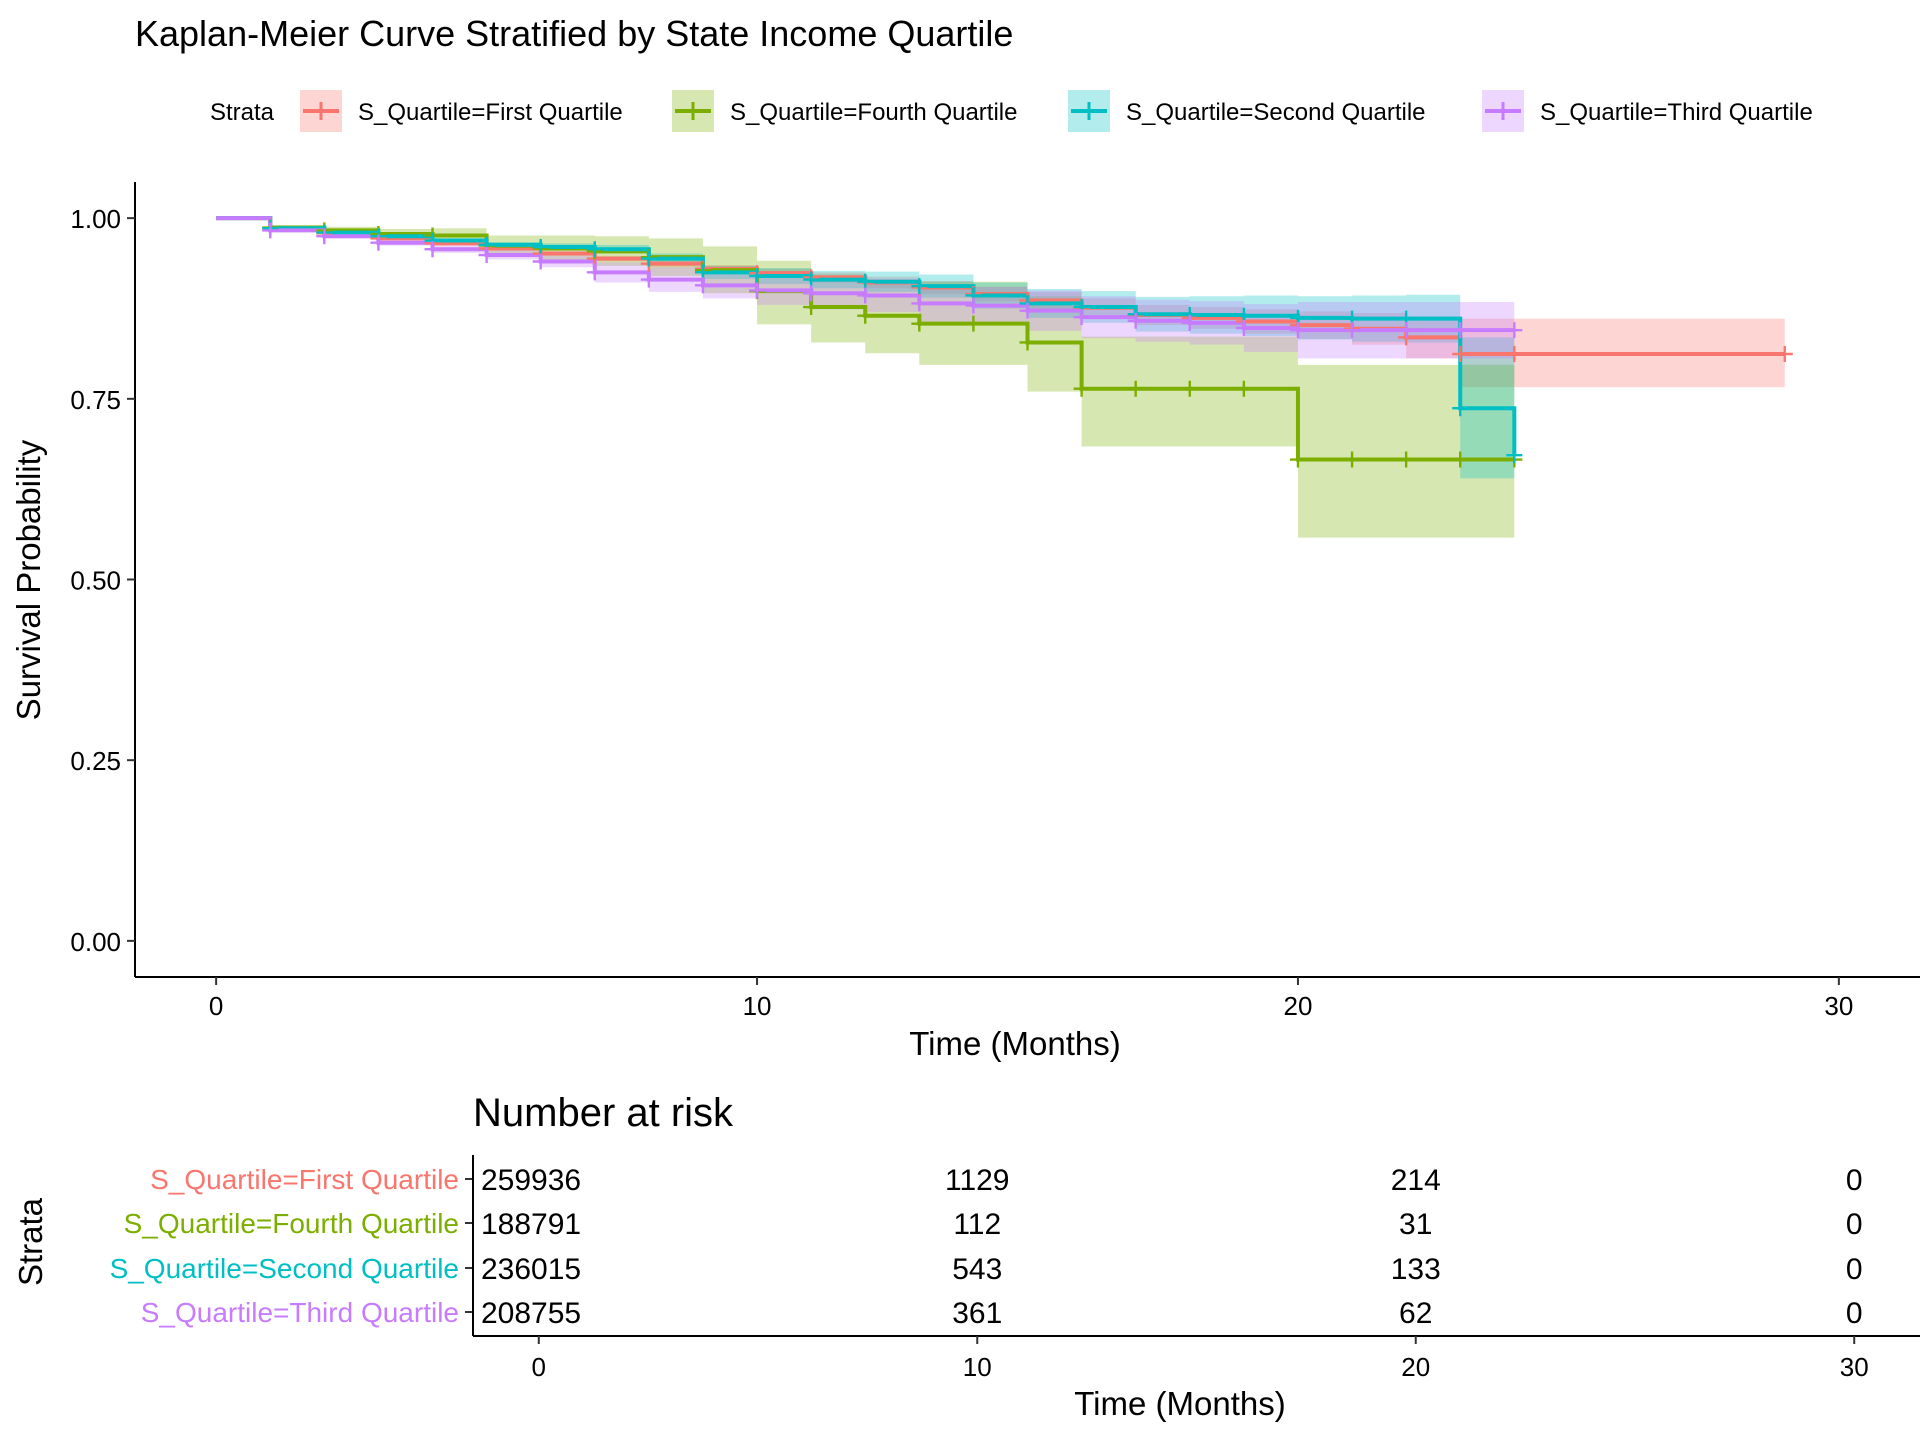 The height and width of the screenshot is (1441, 1932). I want to click on legend-label-fourth-quartile: S_Quartile=Fourth Quartile, so click(873, 112).